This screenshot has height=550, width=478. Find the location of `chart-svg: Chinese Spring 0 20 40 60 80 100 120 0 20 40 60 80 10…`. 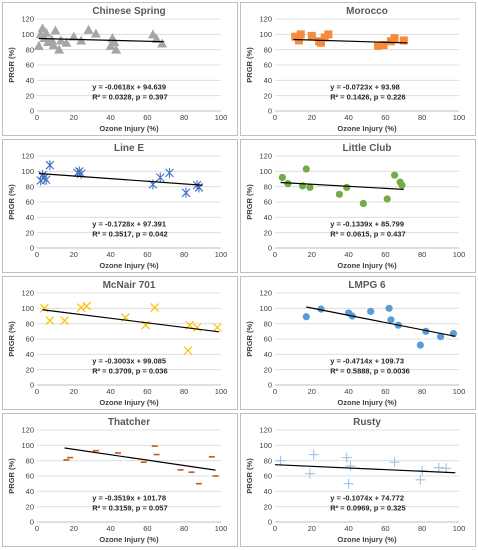

chart-svg: Chinese Spring 0 20 40 60 80 100 120 0 20 40 60 80 10… is located at coordinates (117, 69).